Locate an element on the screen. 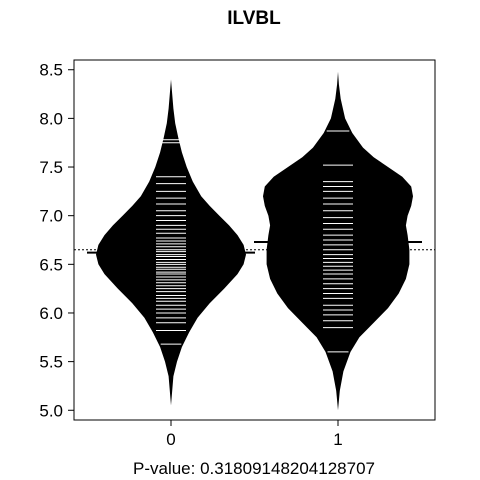 This screenshot has width=480, height=480. y-tick-label: 6.5 is located at coordinates (51, 264).